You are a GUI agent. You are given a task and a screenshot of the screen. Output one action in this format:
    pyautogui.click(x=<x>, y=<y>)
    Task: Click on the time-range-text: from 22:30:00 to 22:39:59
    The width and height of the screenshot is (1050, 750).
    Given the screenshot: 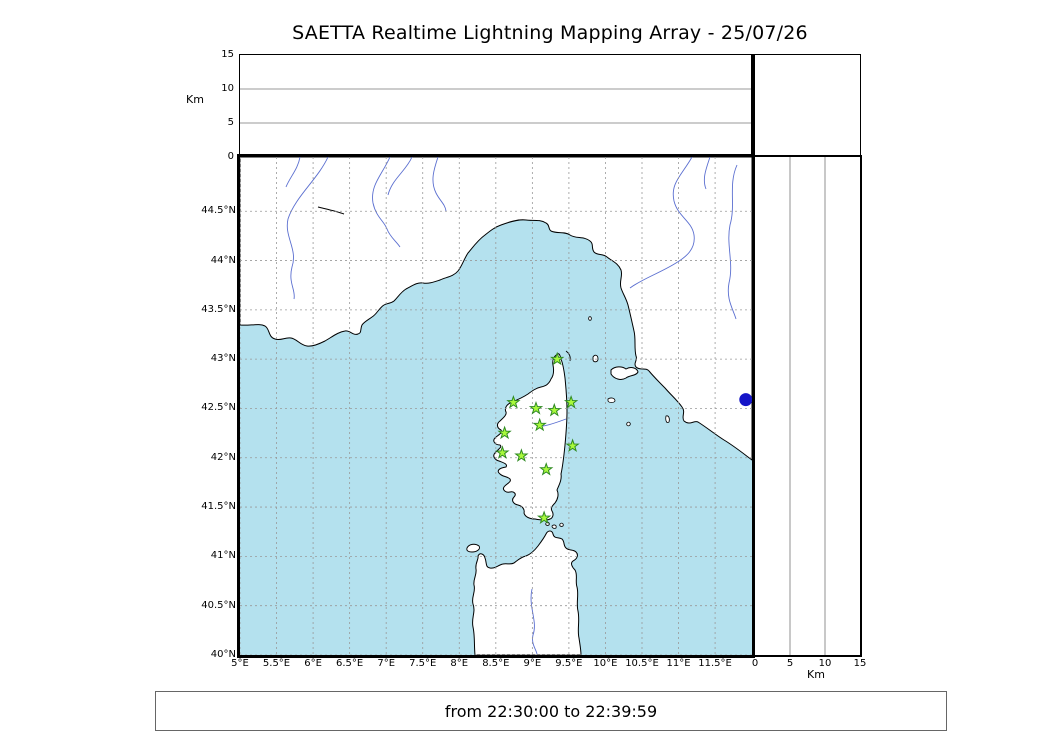 What is the action you would take?
    pyautogui.click(x=551, y=711)
    